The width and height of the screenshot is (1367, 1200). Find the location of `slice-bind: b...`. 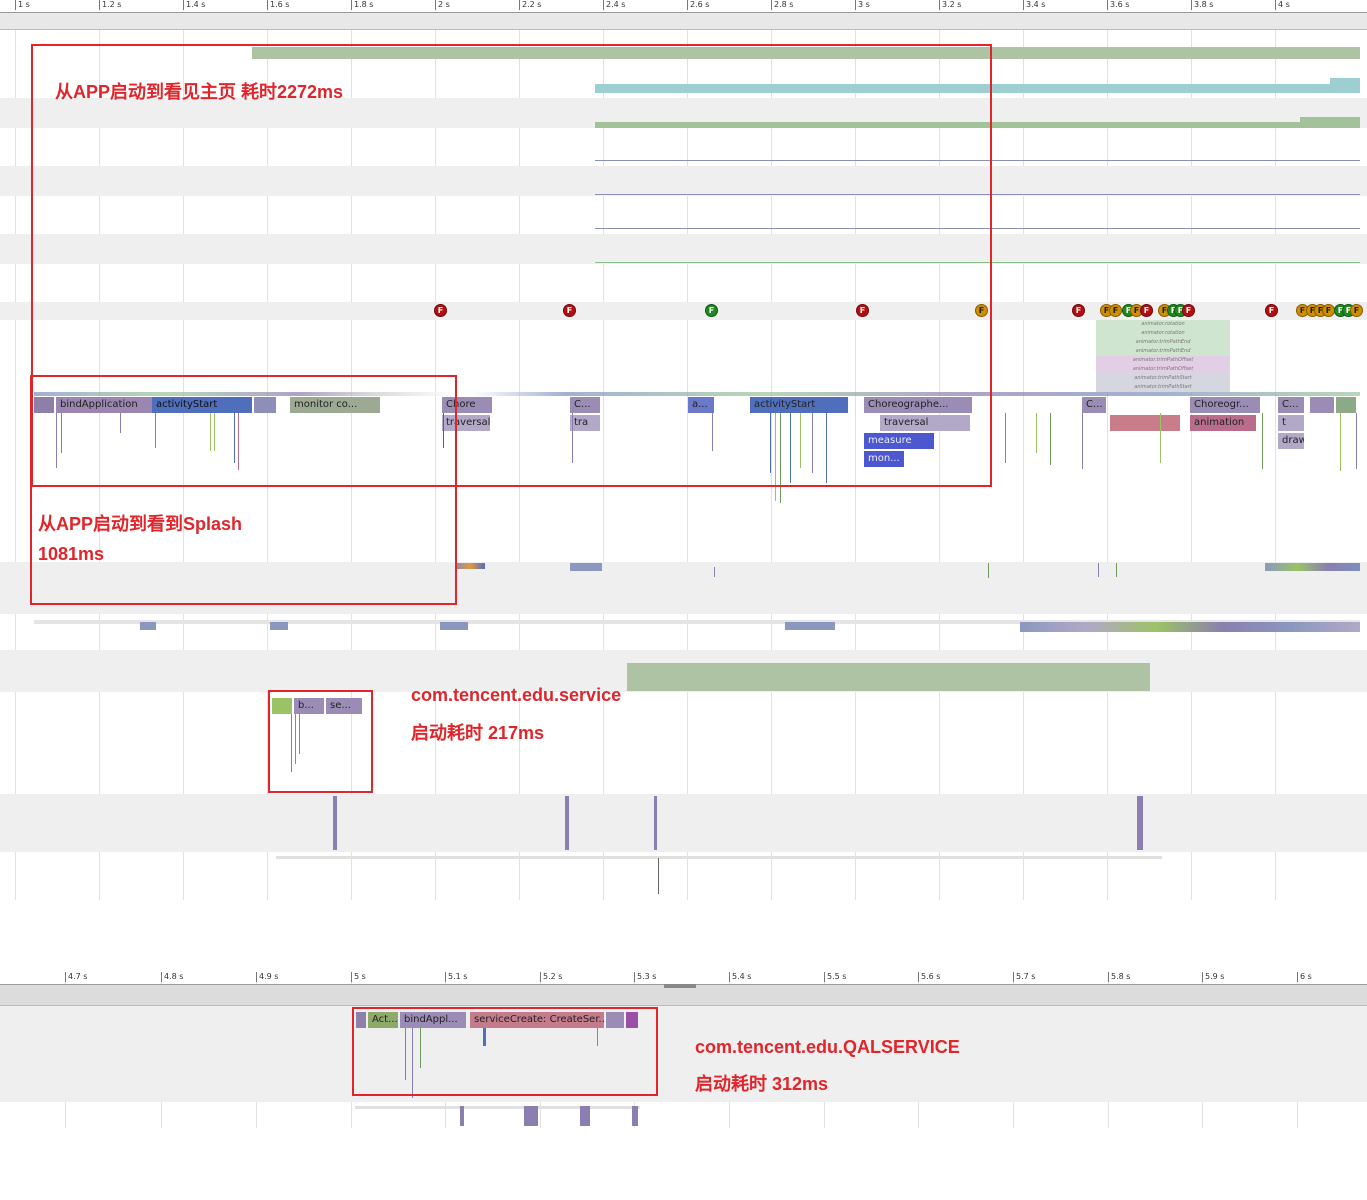

slice-bind: b... is located at coordinates (309, 706).